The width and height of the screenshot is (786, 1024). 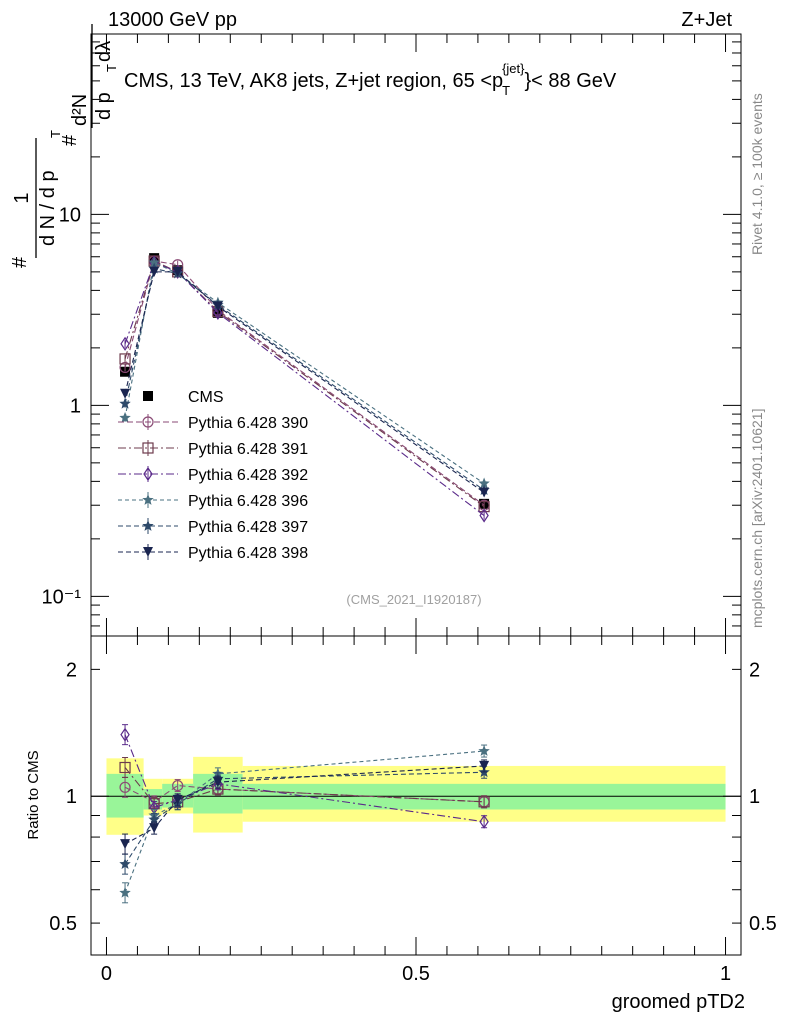 What do you see at coordinates (71, 797) in the screenshot?
I see `ratio-y-tick-label-left: 1` at bounding box center [71, 797].